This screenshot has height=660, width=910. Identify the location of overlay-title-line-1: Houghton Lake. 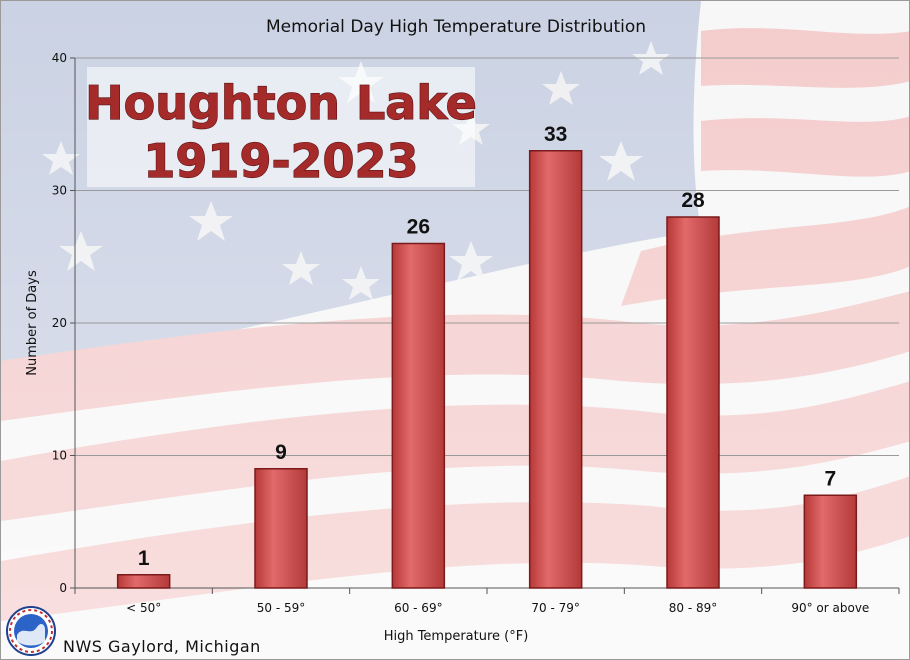
(281, 103).